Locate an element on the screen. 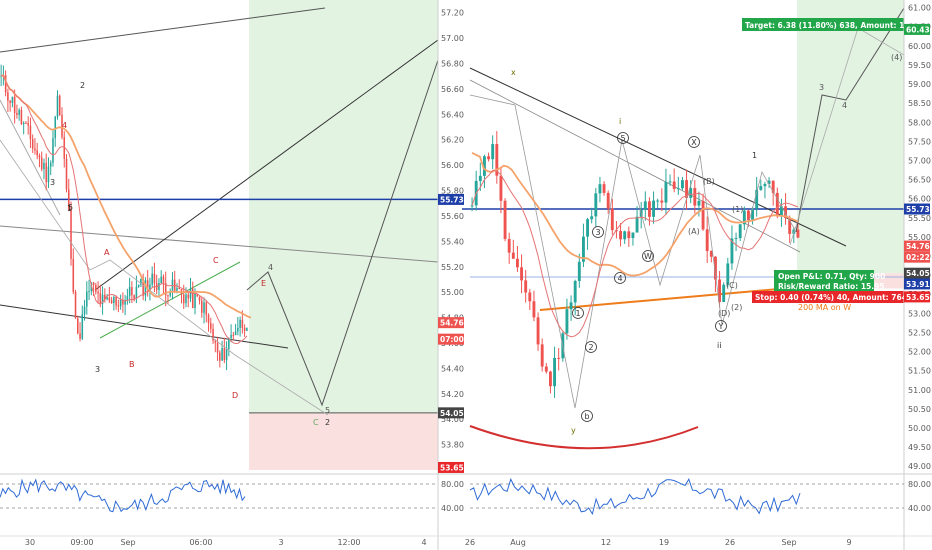  left-wave-label-4: 5 is located at coordinates (70, 207).